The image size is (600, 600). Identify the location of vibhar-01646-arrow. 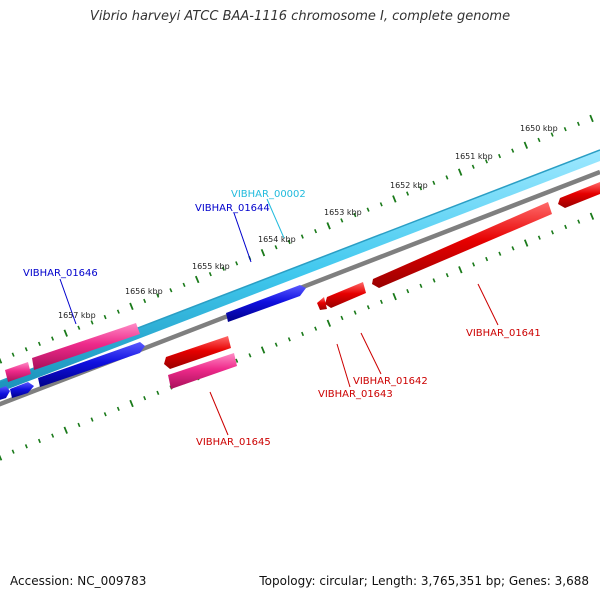
(91, 364).